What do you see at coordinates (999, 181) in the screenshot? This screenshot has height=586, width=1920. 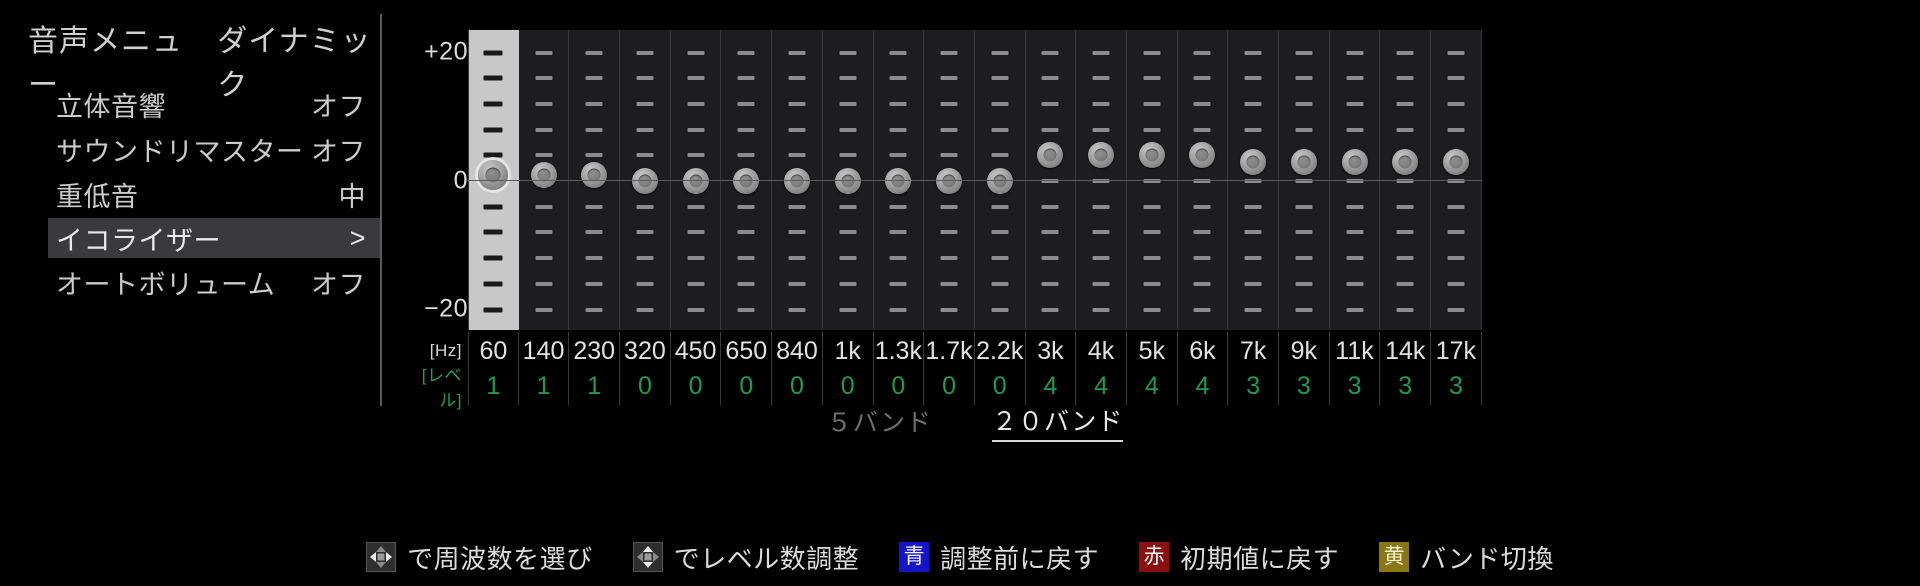 I see `slider-knob-2.2k` at bounding box center [999, 181].